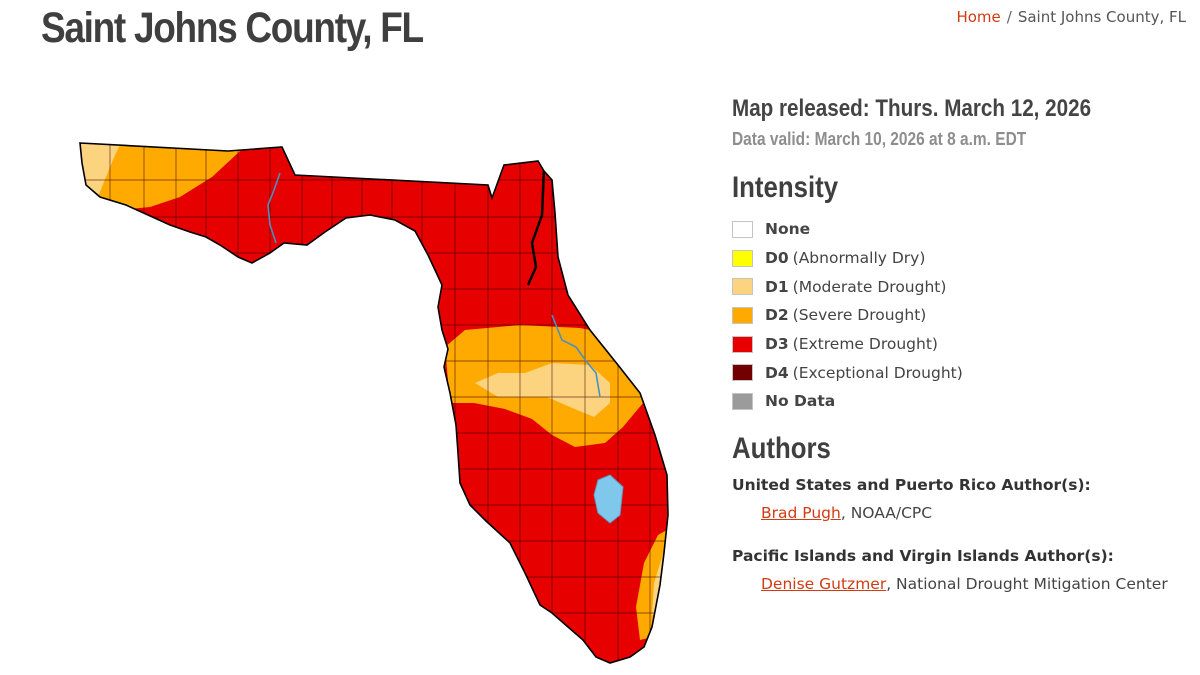 The height and width of the screenshot is (675, 1200). What do you see at coordinates (801, 512) in the screenshot?
I see `author-name-link: Brad Pugh` at bounding box center [801, 512].